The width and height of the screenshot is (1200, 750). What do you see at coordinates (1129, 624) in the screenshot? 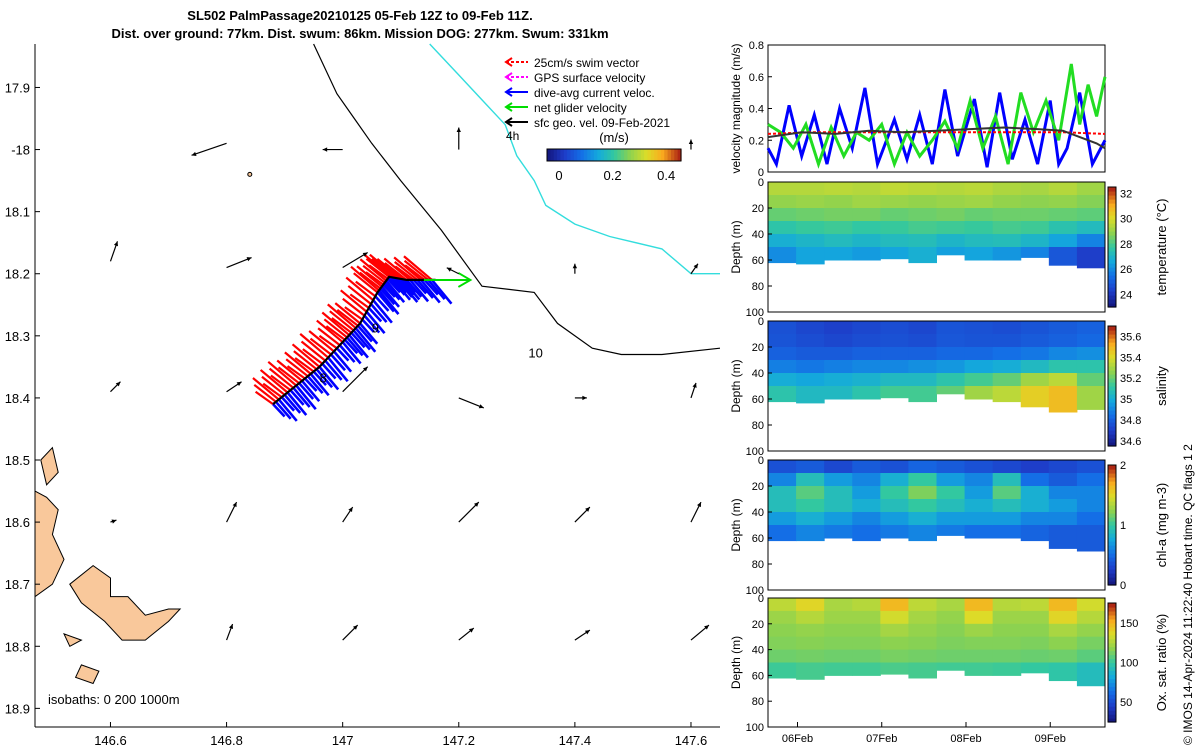
I see `heatmap-colorbar-tick-label: 150` at bounding box center [1129, 624].